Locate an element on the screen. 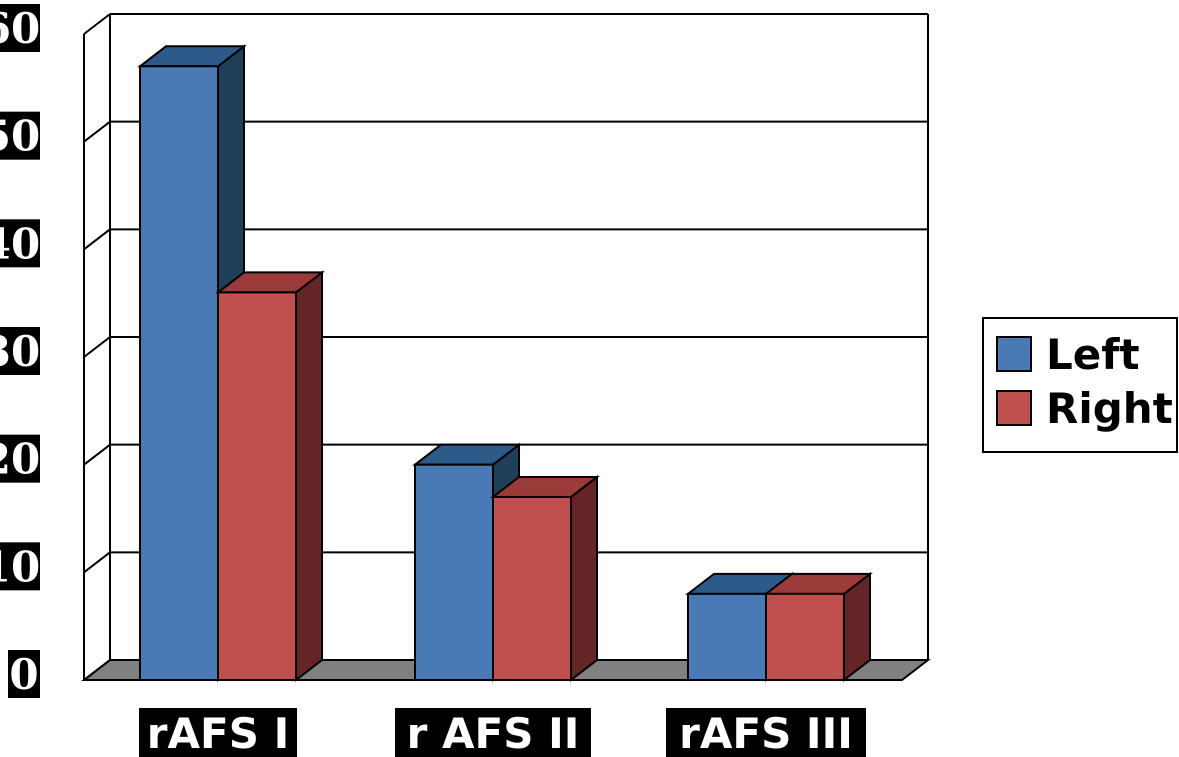  x-axis-ticks: rAFS I r AFS II rAFS III is located at coordinates (502, 732).